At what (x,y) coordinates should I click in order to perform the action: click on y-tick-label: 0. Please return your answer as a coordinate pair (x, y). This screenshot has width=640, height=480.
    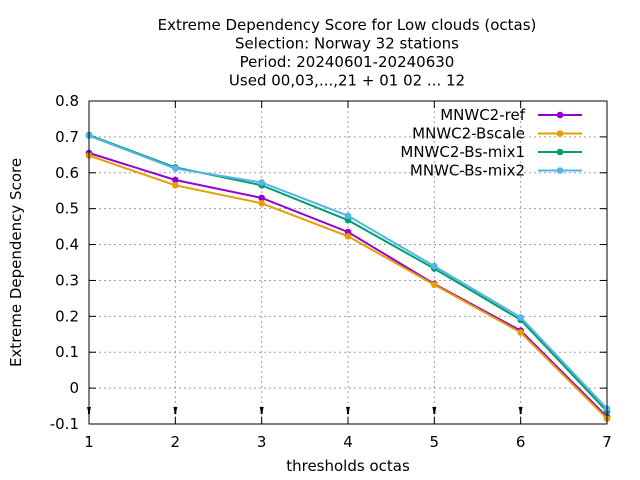
    Looking at the image, I should click on (74, 388).